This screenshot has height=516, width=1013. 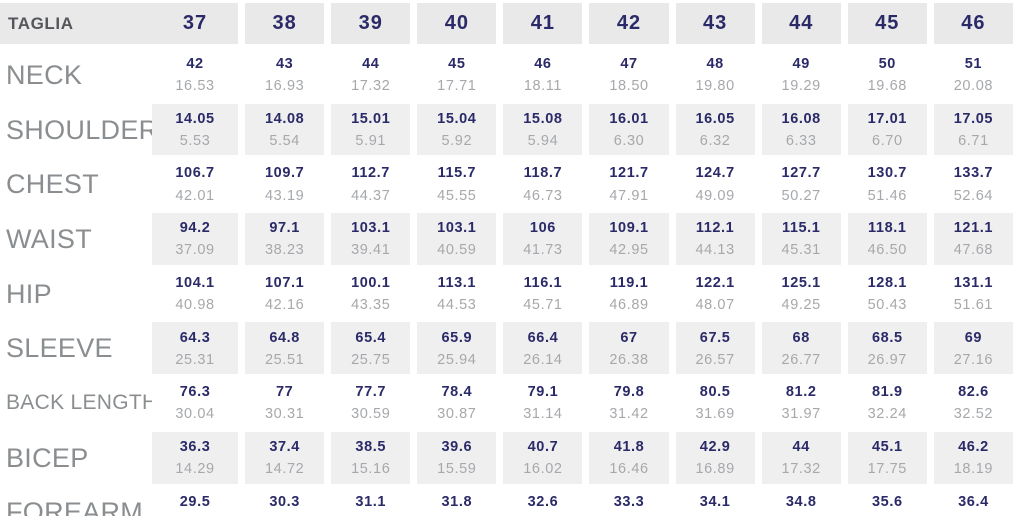 What do you see at coordinates (797, 75) in the screenshot?
I see `measurement-cell: 49 19.29` at bounding box center [797, 75].